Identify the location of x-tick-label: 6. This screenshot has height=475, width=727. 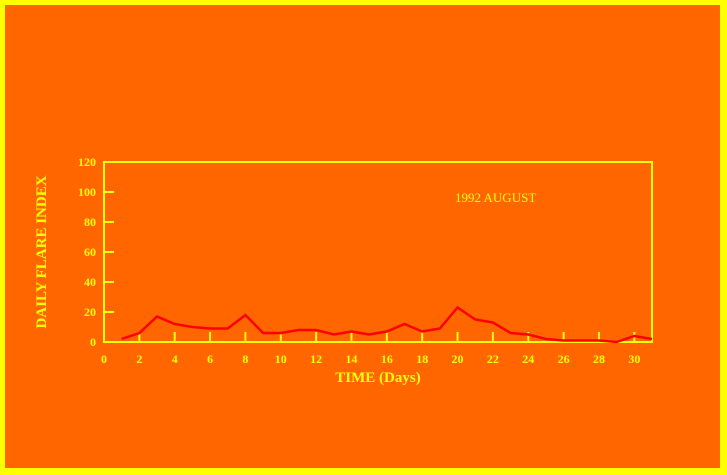
(210, 359).